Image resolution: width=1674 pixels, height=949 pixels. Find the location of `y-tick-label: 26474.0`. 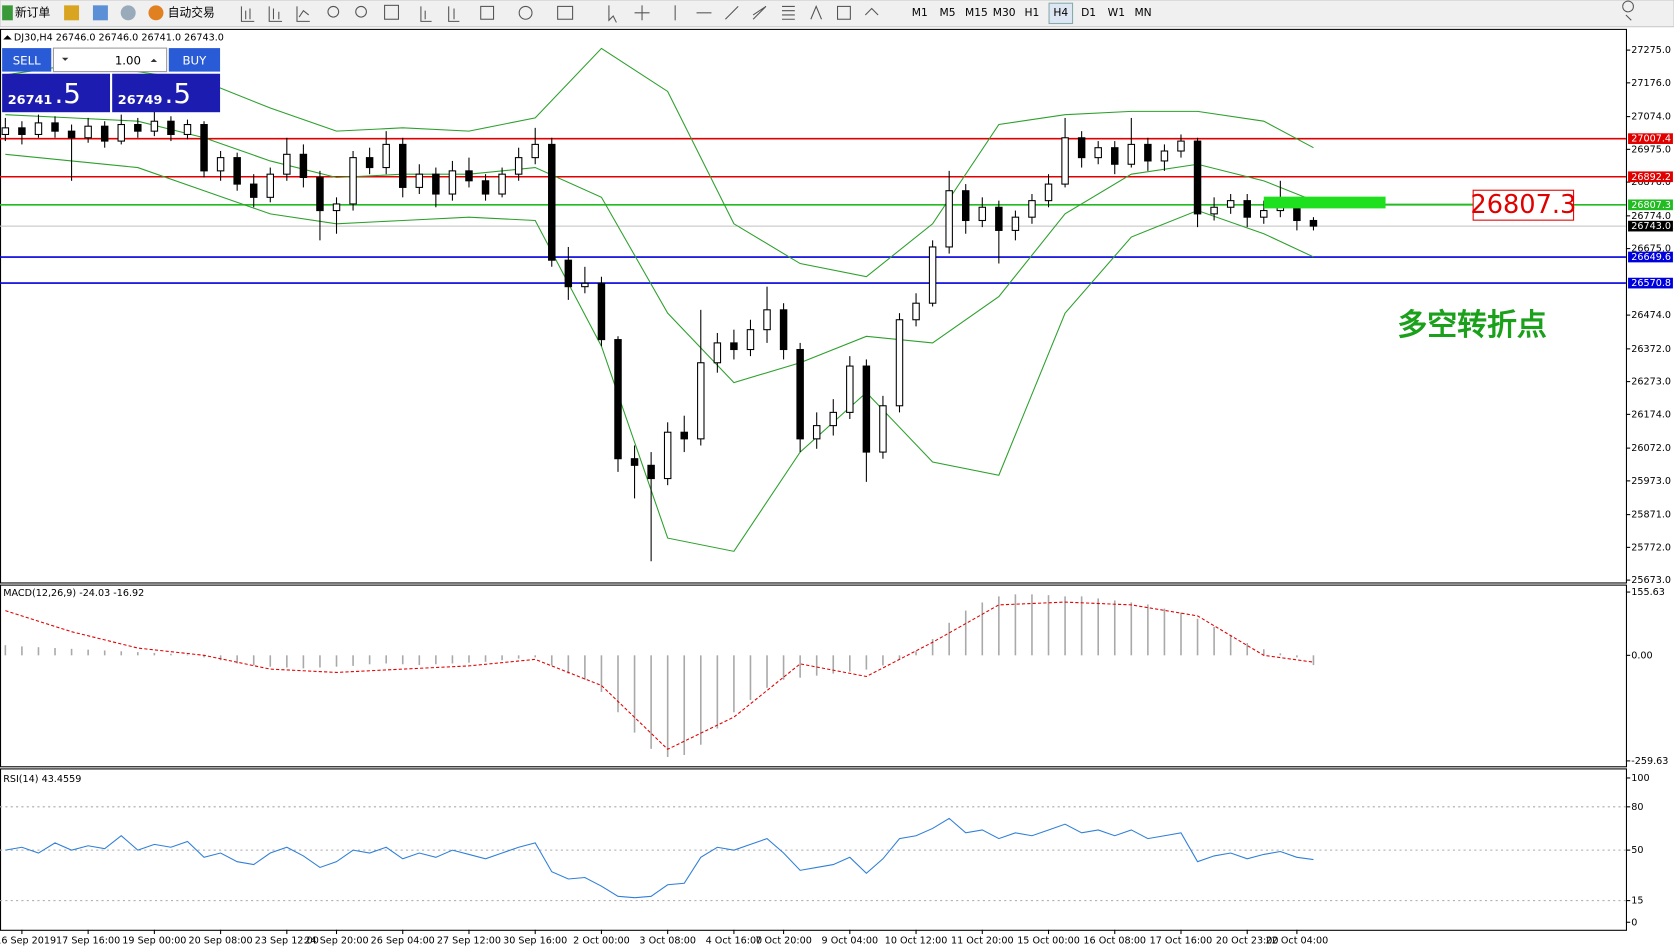

y-tick-label: 26474.0 is located at coordinates (1651, 315).